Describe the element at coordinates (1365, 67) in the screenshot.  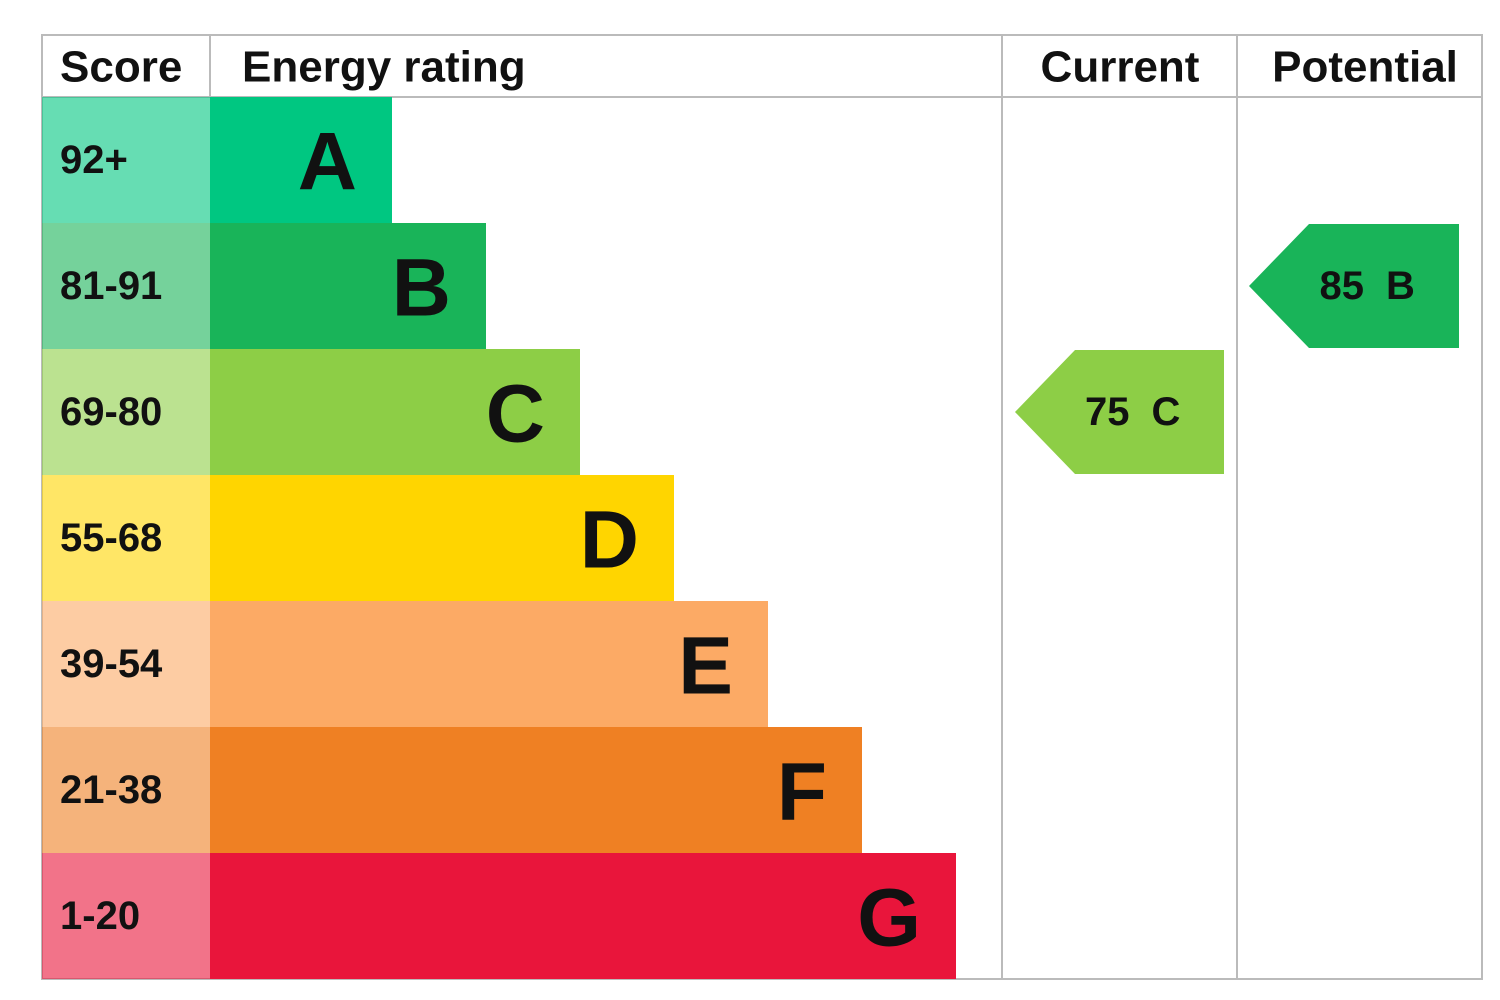
I see `header-potential: Potential` at that location.